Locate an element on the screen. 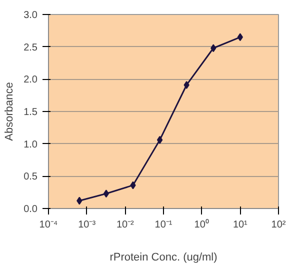  y-tick-label: 0.0 is located at coordinates (31, 209).